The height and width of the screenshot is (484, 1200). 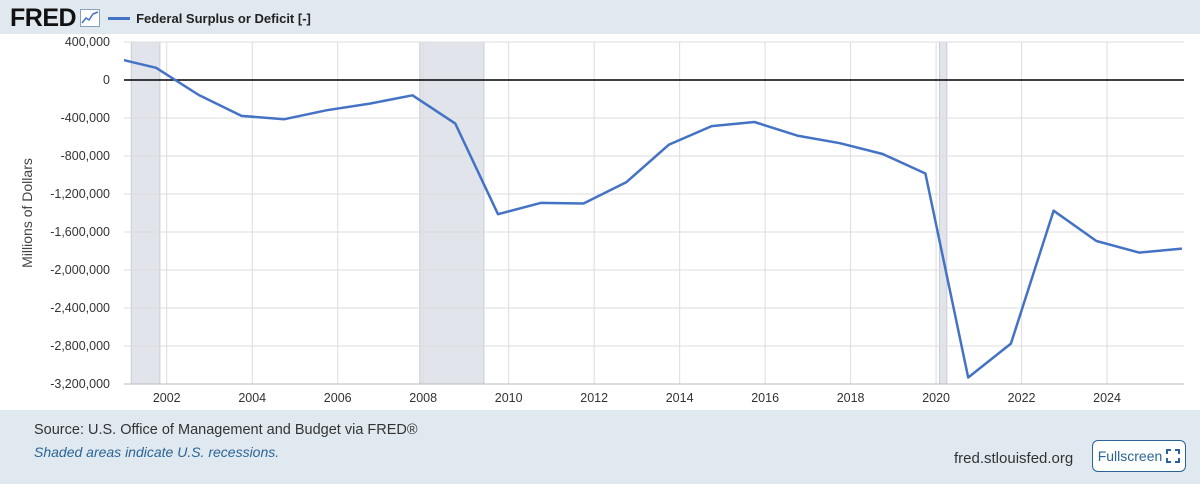 What do you see at coordinates (87, 42) in the screenshot?
I see `y-tick-label: 400,000` at bounding box center [87, 42].